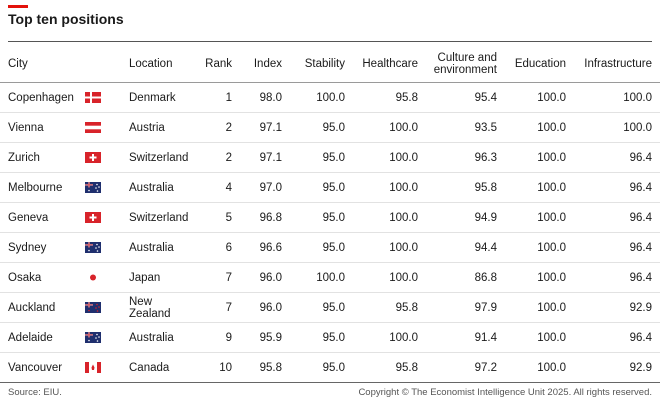 The width and height of the screenshot is (660, 408). What do you see at coordinates (35, 187) in the screenshot?
I see `city: Melbourne` at bounding box center [35, 187].